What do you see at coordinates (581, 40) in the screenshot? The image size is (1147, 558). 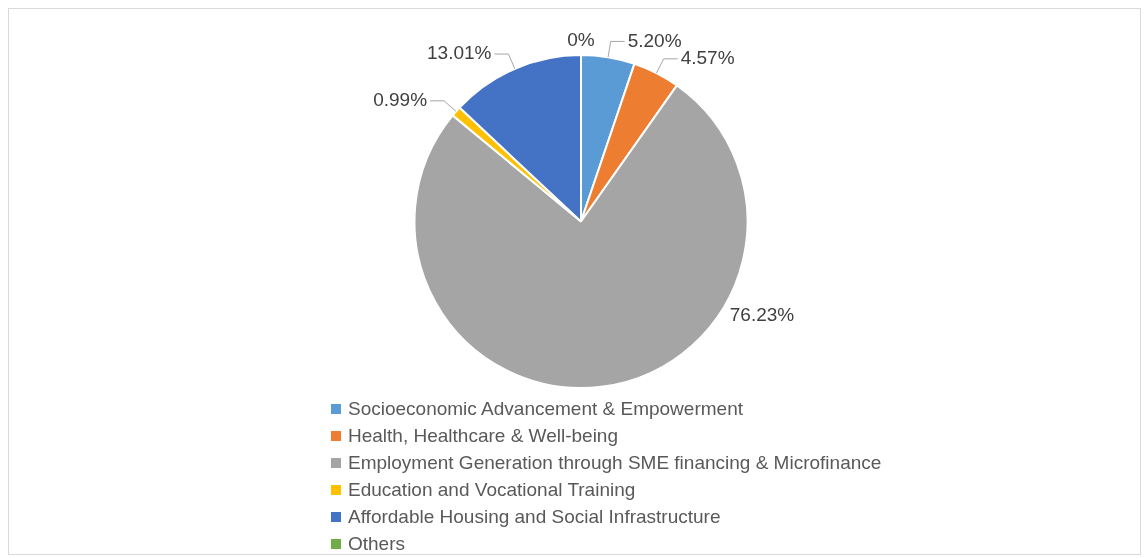 I see `text: 0%` at bounding box center [581, 40].